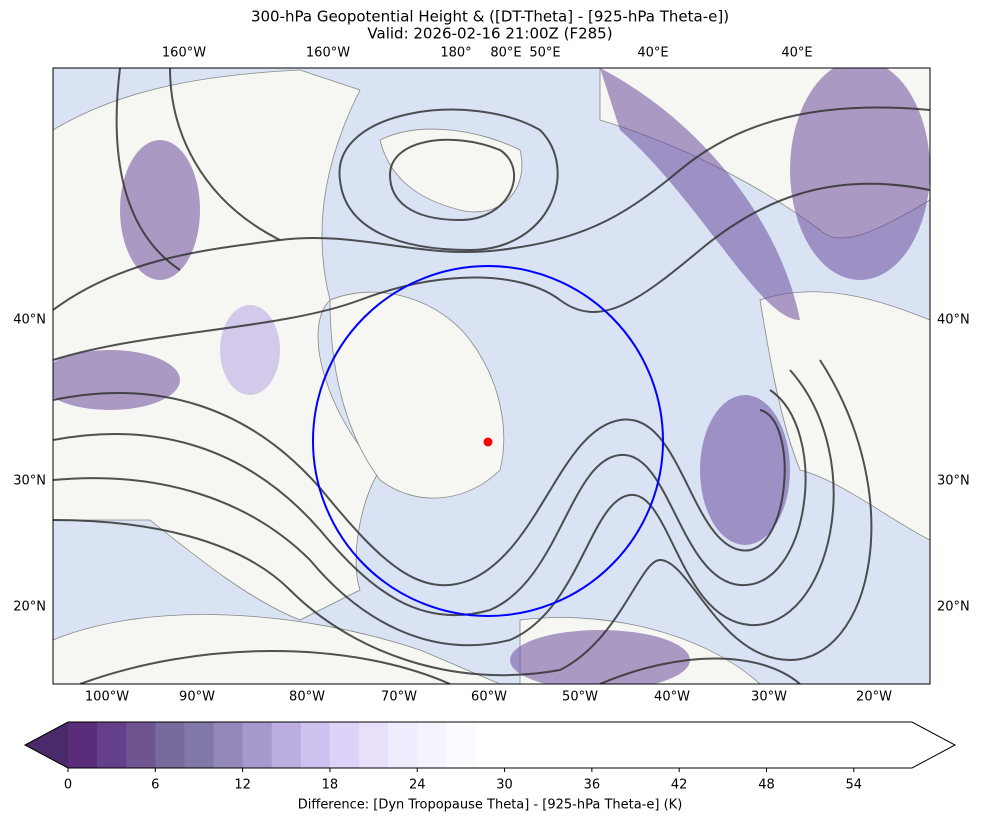 This screenshot has width=981, height=826. What do you see at coordinates (242, 785) in the screenshot?
I see `colorbar-tick-label: 12` at bounding box center [242, 785].